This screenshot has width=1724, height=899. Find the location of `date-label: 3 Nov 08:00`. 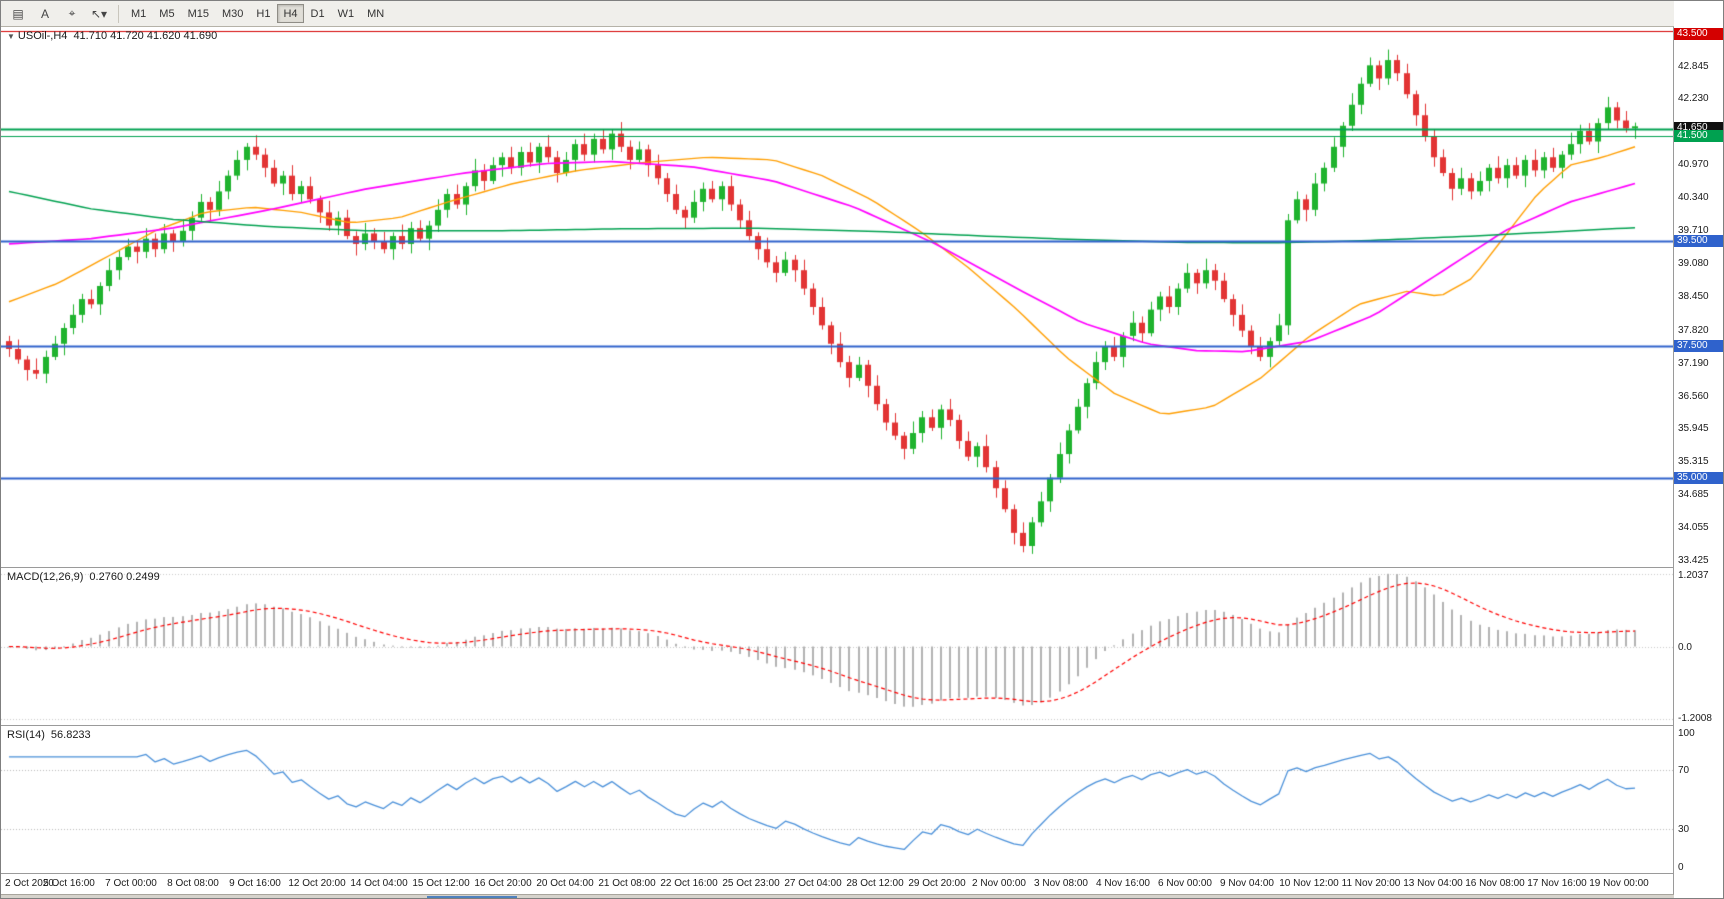

date-label: 3 Nov 08:00 is located at coordinates (1061, 883).